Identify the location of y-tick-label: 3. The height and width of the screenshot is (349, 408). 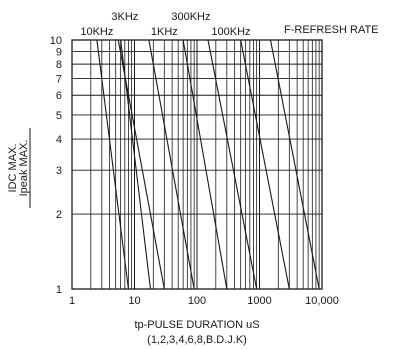
(59, 171).